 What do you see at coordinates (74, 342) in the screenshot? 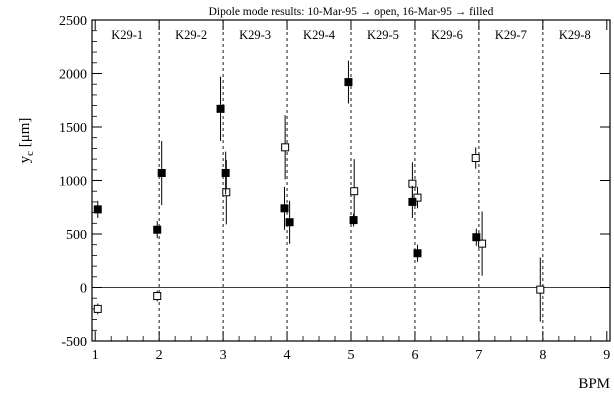
I see `y-tick-label: -500` at bounding box center [74, 342].